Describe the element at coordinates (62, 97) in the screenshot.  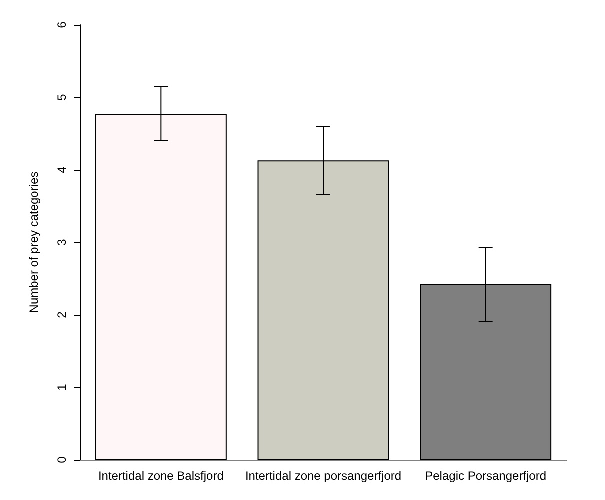
I see `y-tick-label: 5` at that location.